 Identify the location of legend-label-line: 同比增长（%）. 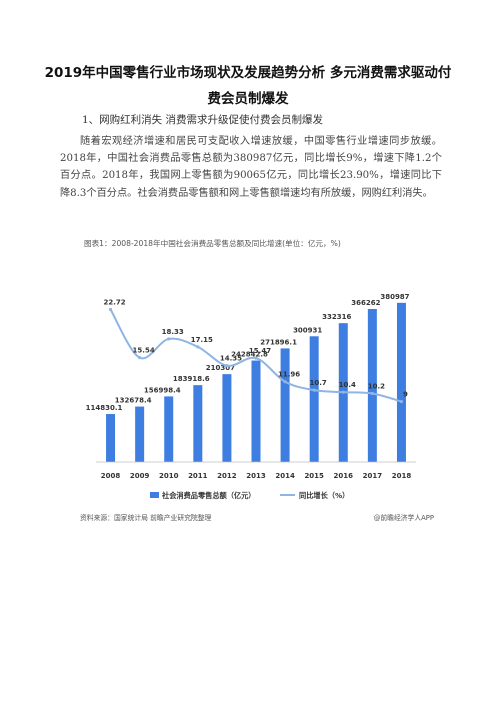
(324, 495).